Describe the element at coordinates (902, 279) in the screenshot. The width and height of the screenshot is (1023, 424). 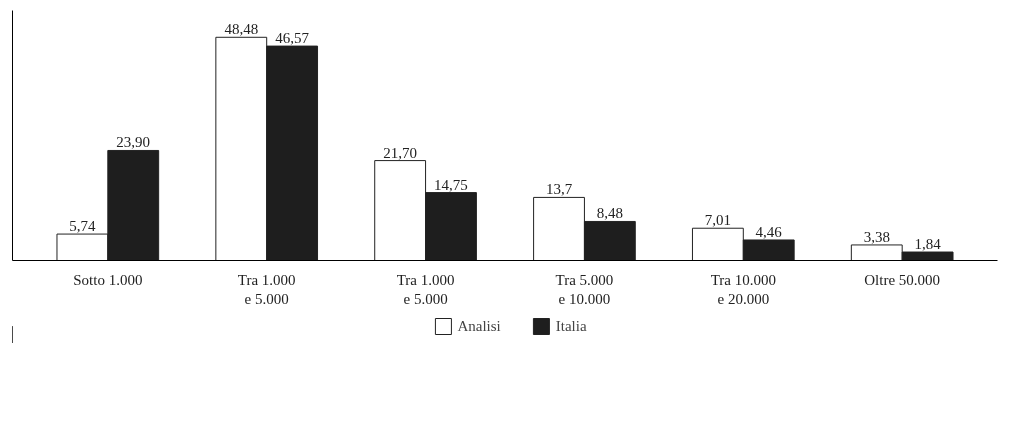
I see `x-tick-label: Oltre 50.000` at that location.